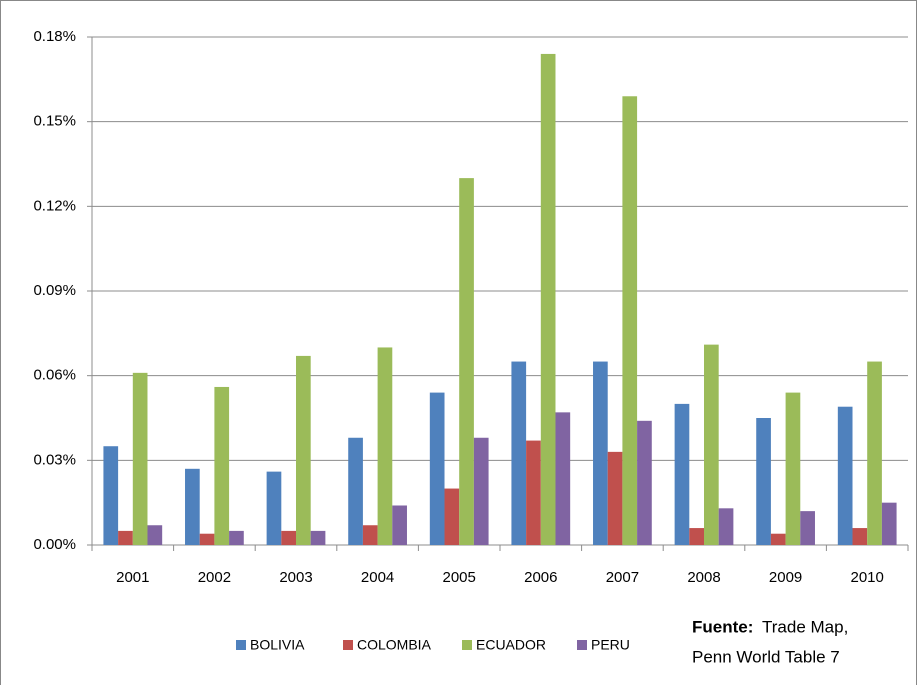  What do you see at coordinates (394, 645) in the screenshot?
I see `legend-label: COLOMBIA` at bounding box center [394, 645].